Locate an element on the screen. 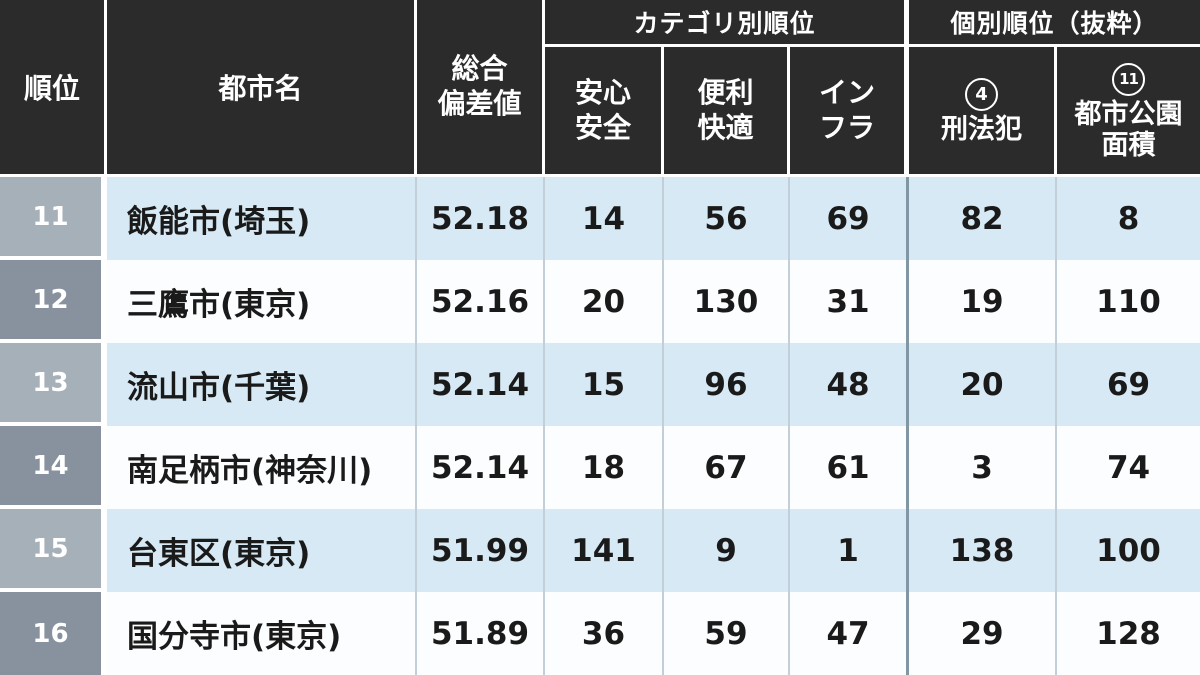 The height and width of the screenshot is (675, 1200). header-infrastructure-label: イン フラ is located at coordinates (847, 110).